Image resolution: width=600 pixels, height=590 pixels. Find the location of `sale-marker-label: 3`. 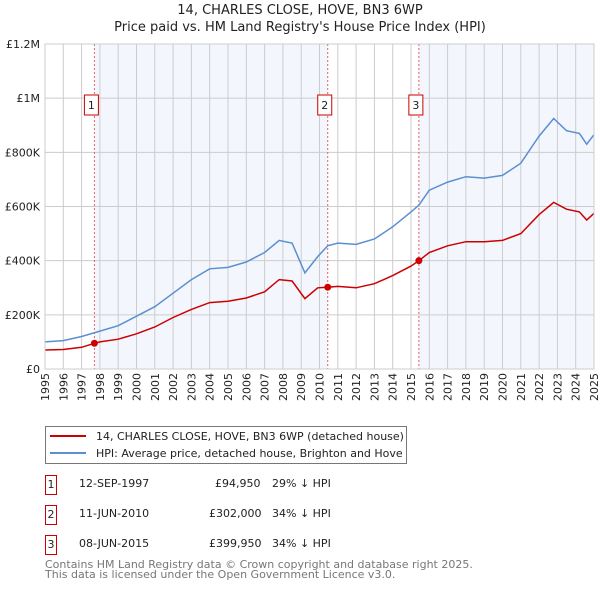

sale-marker-label: 3 is located at coordinates (415, 105).